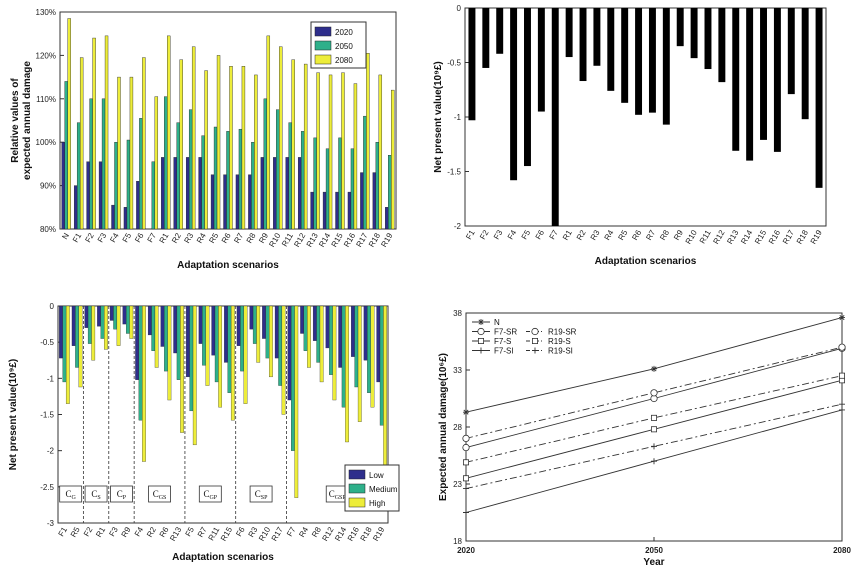 Image resolution: width=854 pixels, height=577 pixels. Describe the element at coordinates (51, 378) in the screenshot. I see `y-axis-tick-label: -1` at that location.